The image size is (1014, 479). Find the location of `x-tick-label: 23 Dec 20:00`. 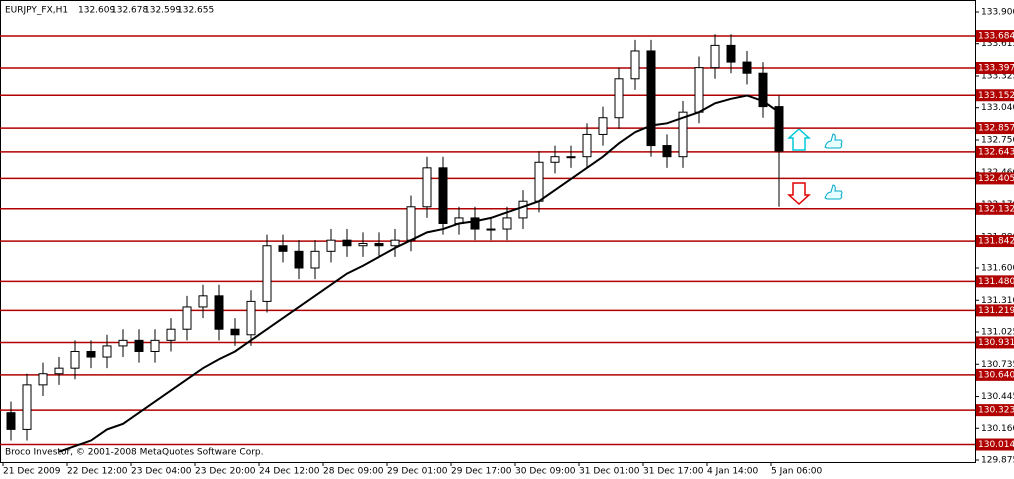

x-tick-label: 23 Dec 20:00 is located at coordinates (225, 472).